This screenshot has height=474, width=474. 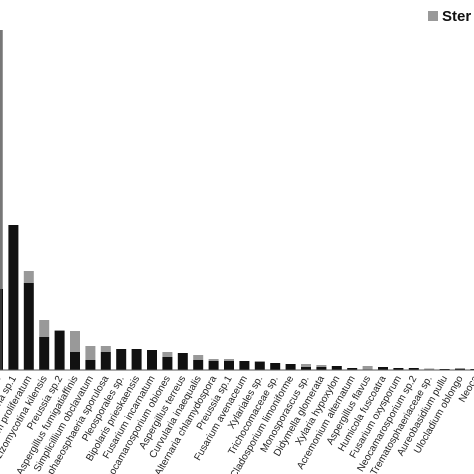 What do you see at coordinates (433, 16) in the screenshot?
I see `legend-swatch` at bounding box center [433, 16].